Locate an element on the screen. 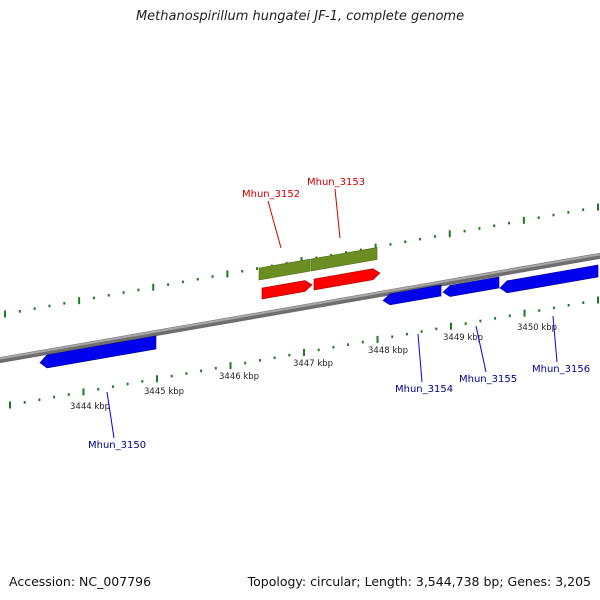 This screenshot has height=600, width=600. accession-text: Accession: NC_007796 is located at coordinates (80, 581).